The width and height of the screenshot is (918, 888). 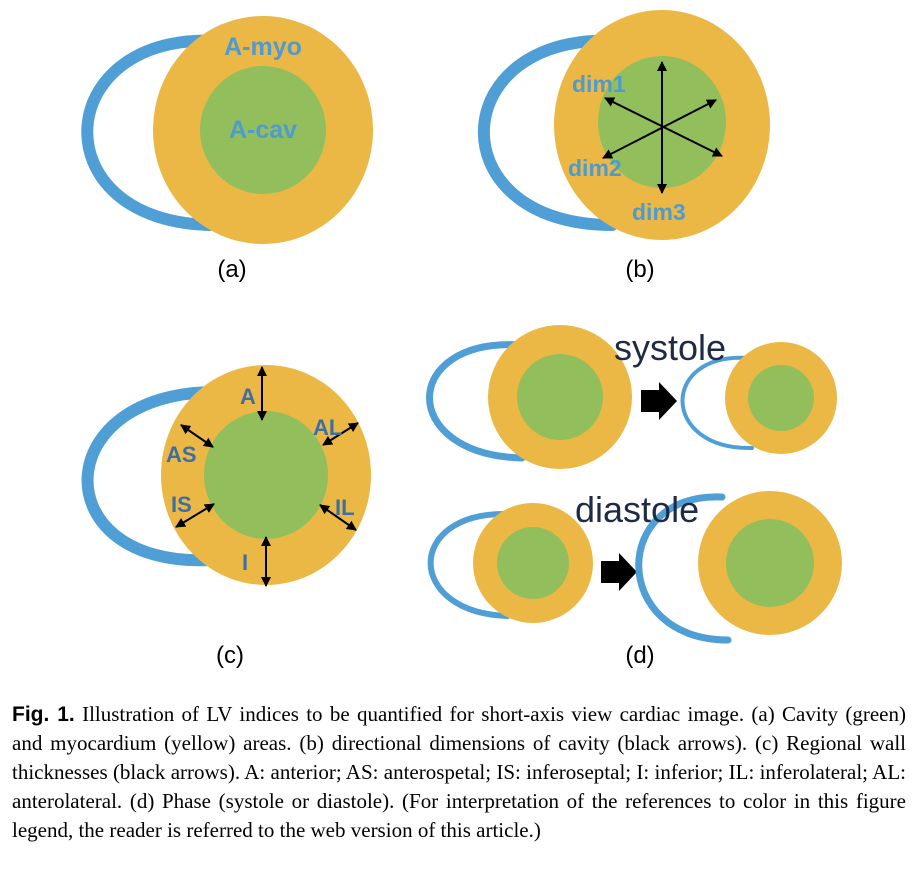 I want to click on caption-label: Fig. 1., so click(x=43, y=714).